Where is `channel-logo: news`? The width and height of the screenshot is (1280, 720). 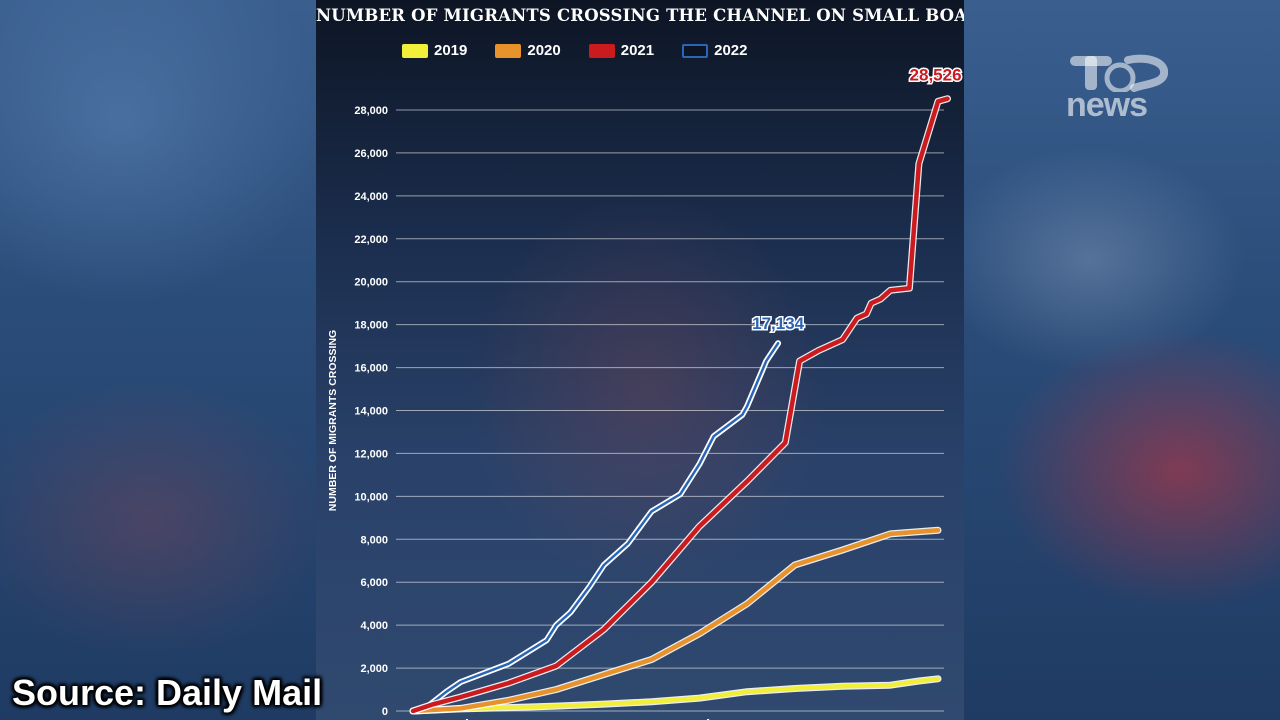
channel-logo: news is located at coordinates (1120, 88).